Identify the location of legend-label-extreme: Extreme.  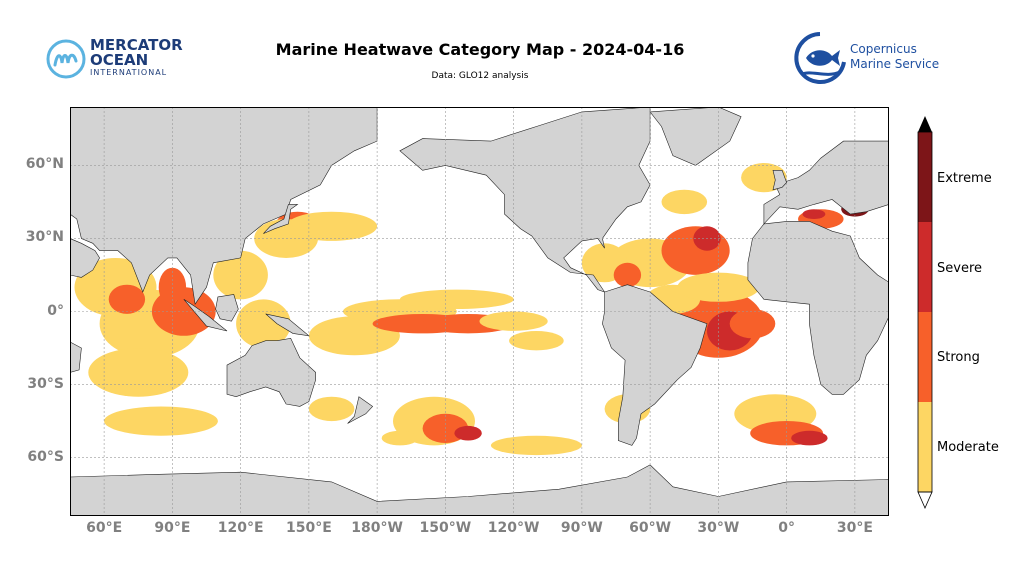
(964, 178).